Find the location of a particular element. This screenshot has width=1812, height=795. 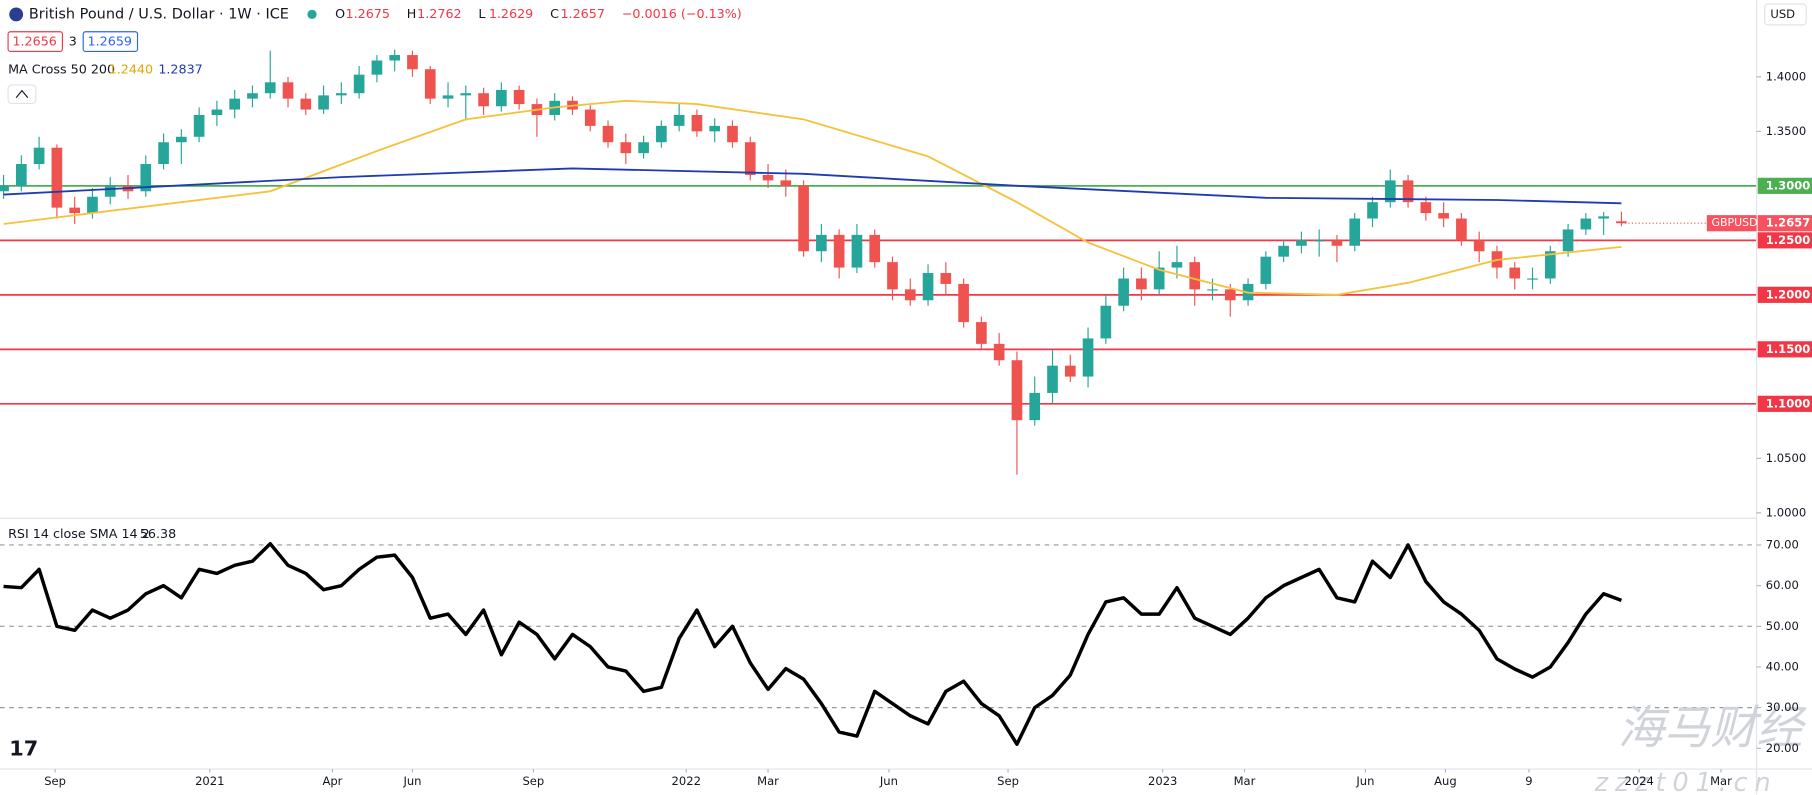

y-tick-label: 60.00 is located at coordinates (1782, 585).